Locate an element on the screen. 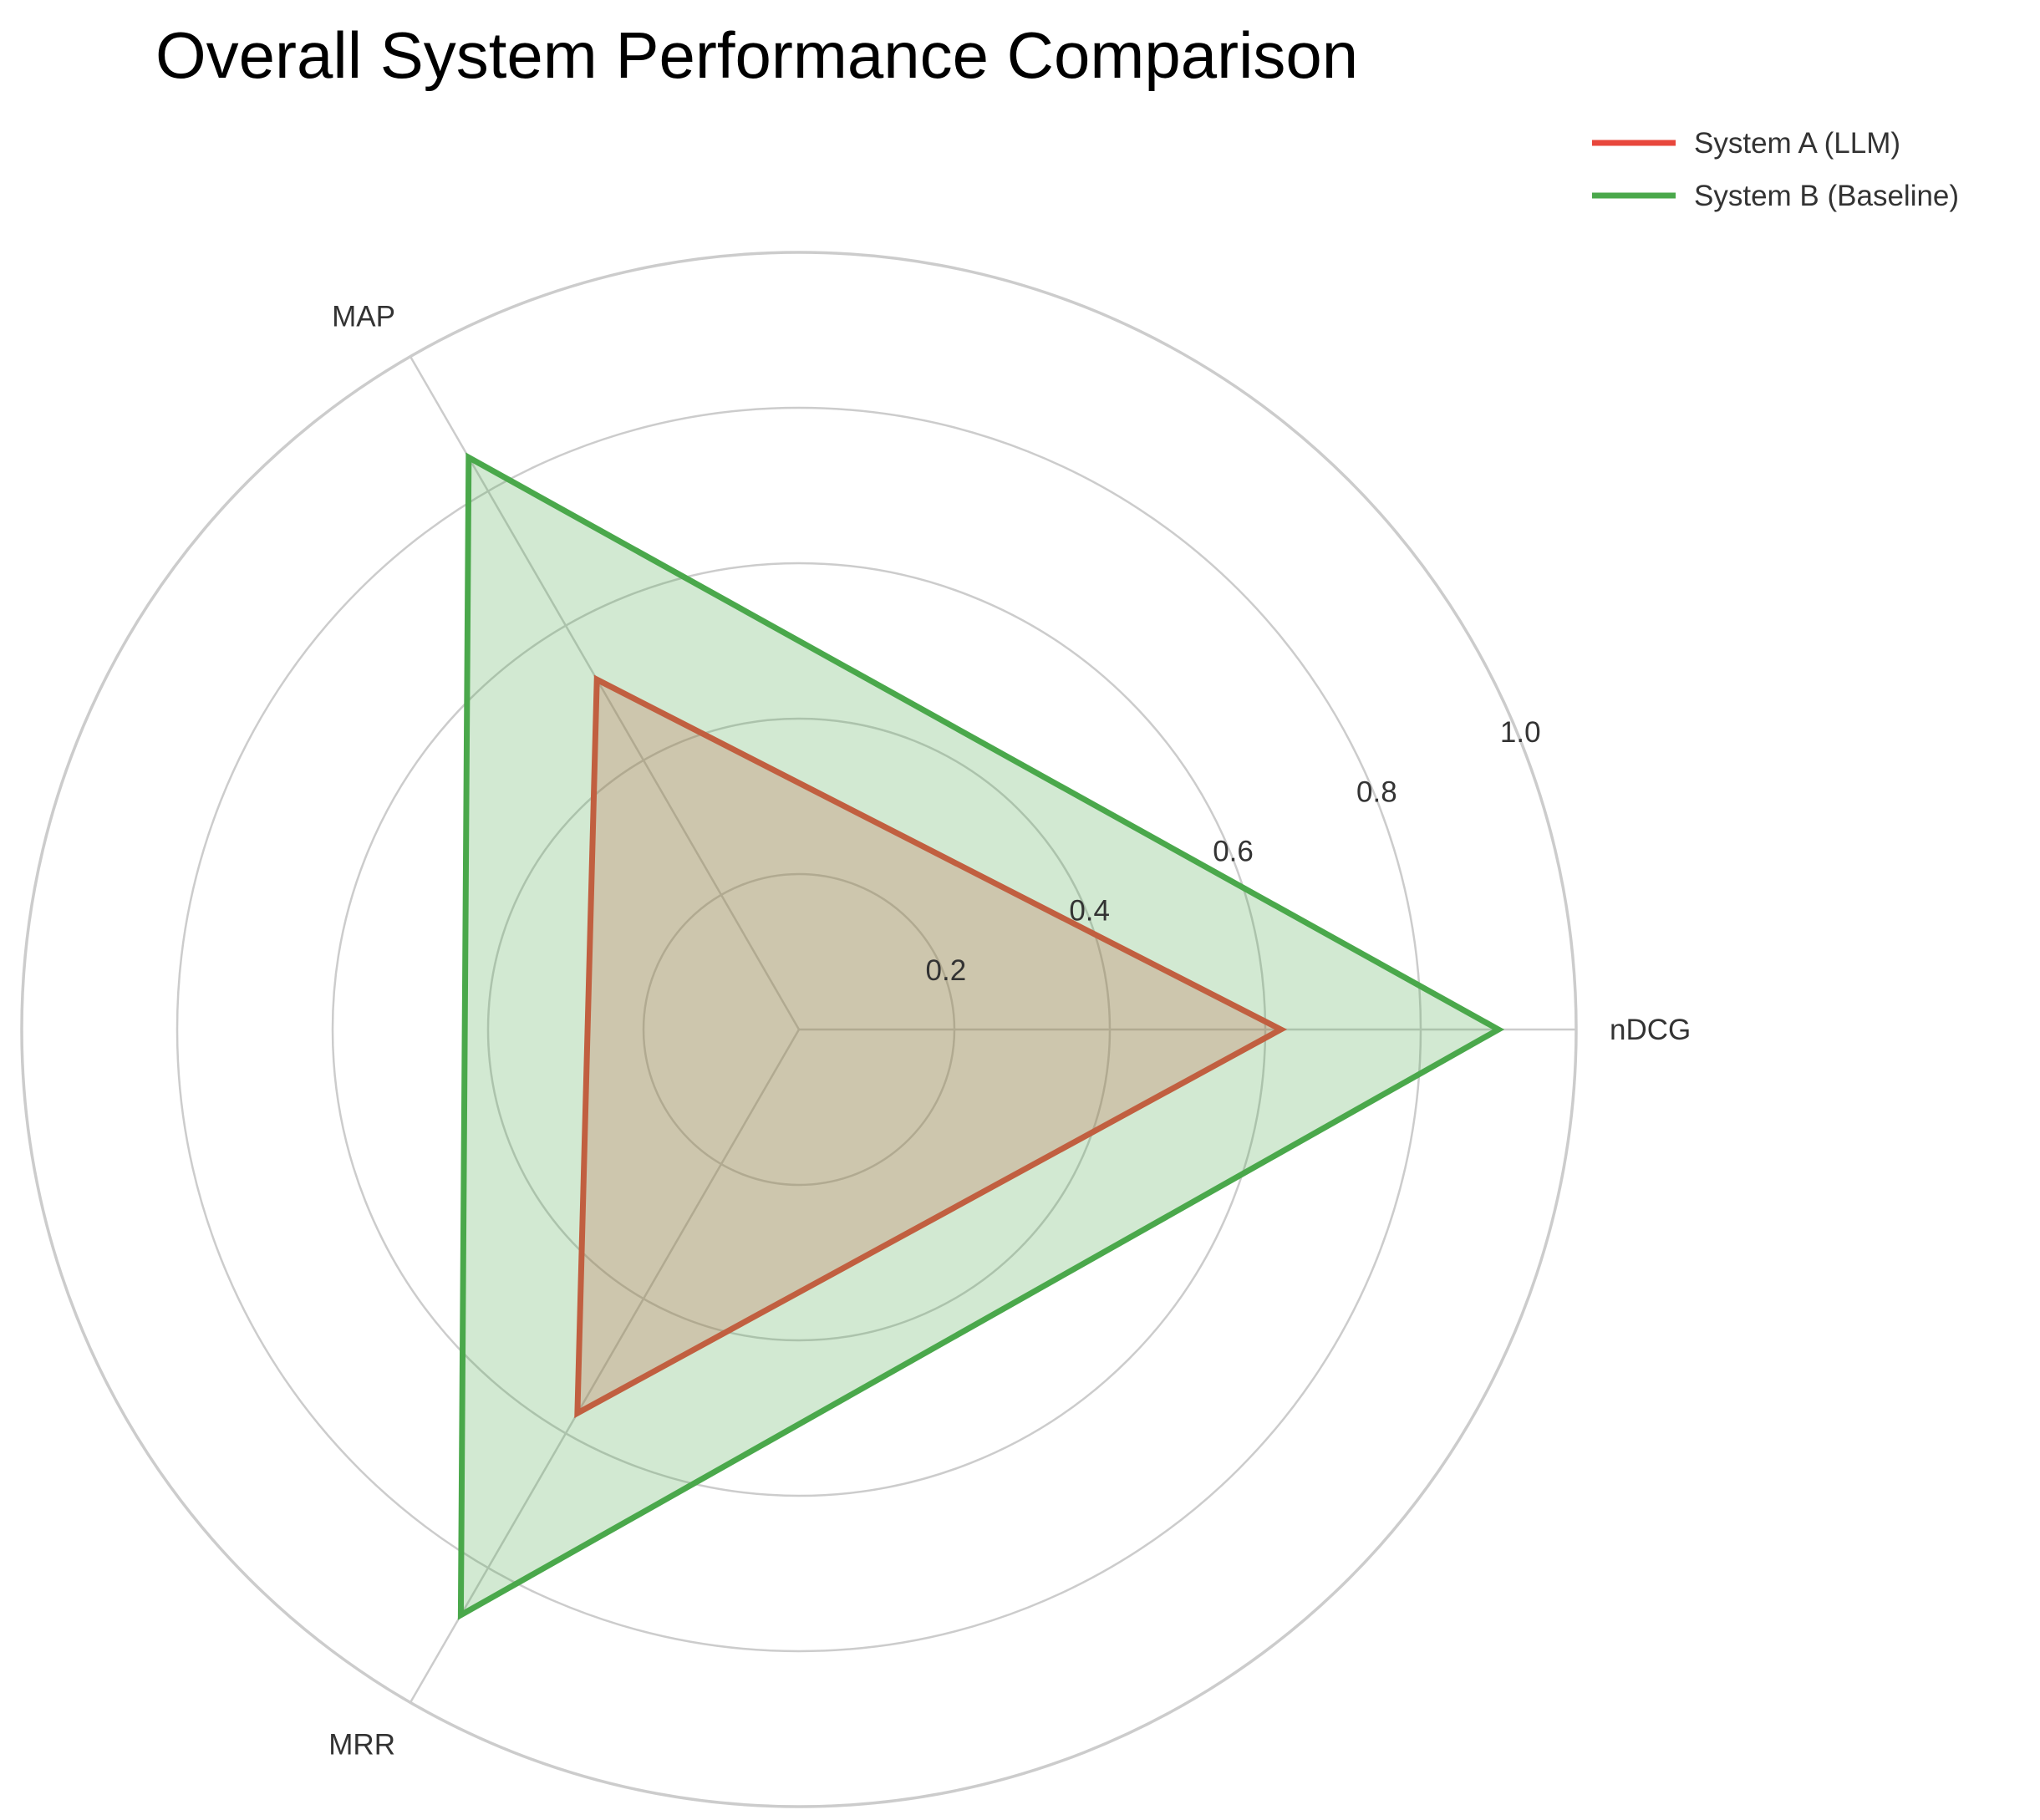  r-tick-label: 0.4 is located at coordinates (1089, 912).